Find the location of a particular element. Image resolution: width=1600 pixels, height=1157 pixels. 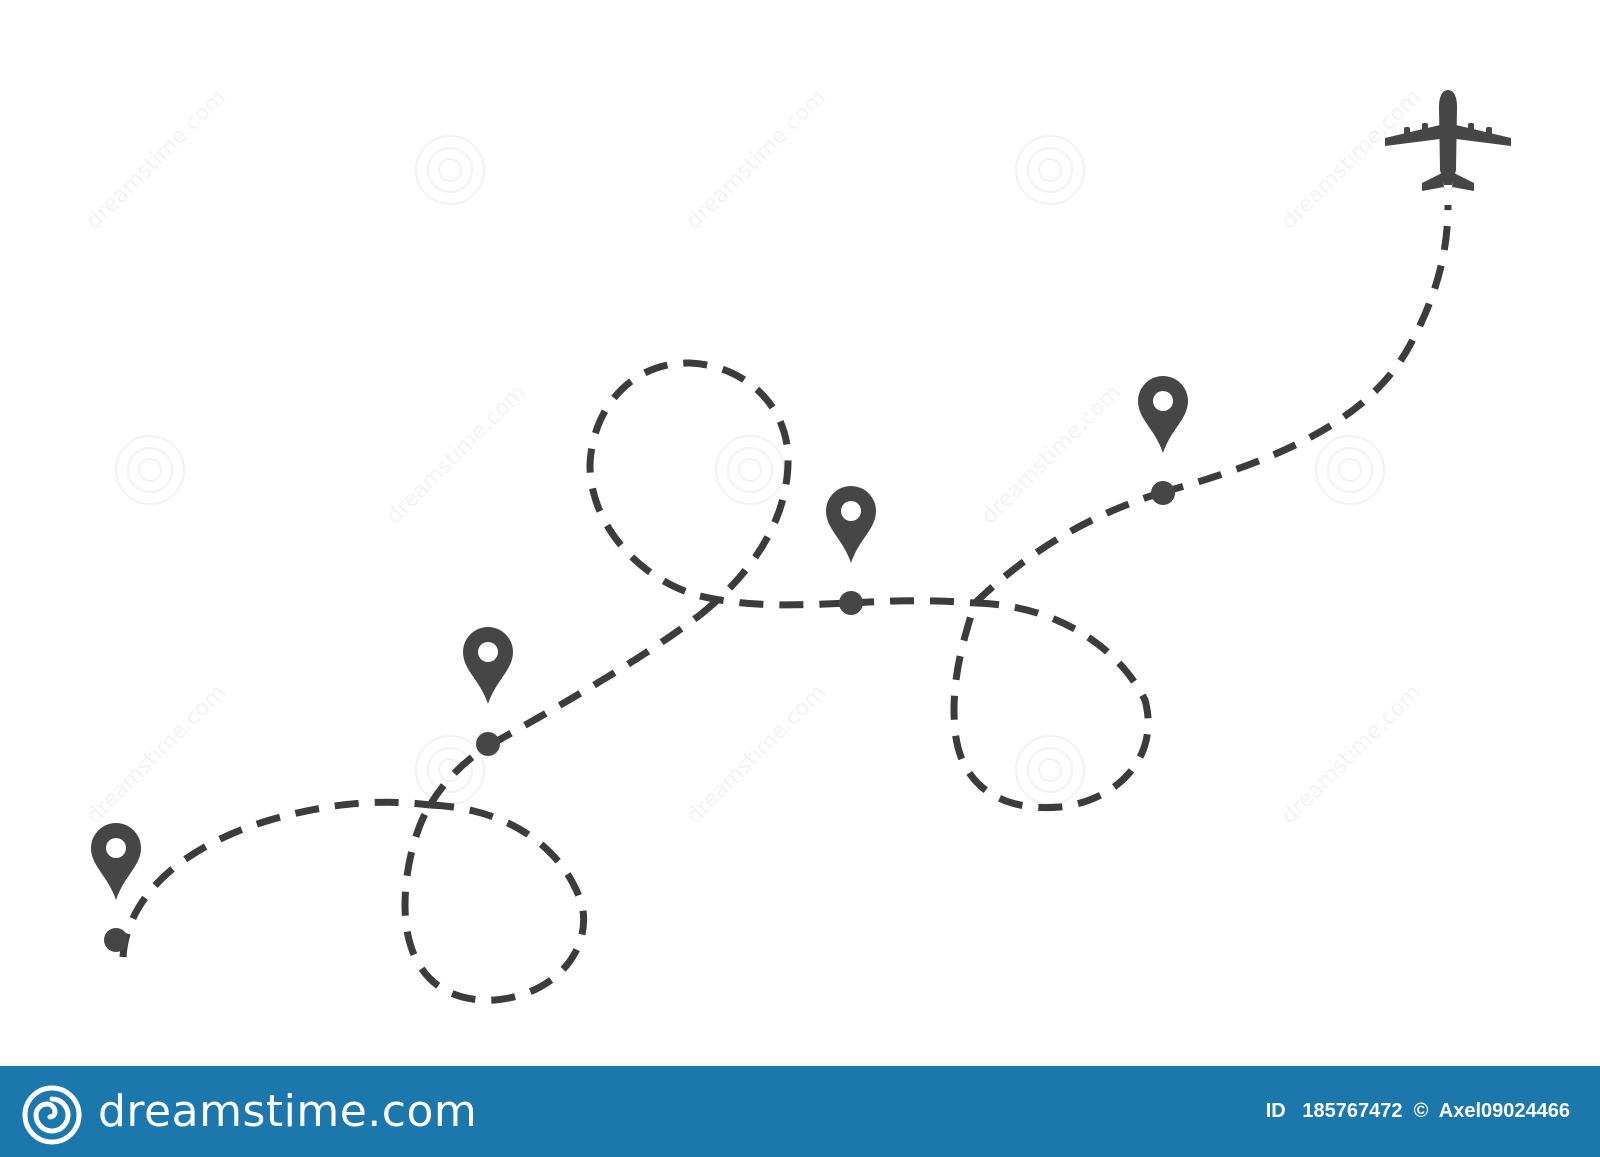

id-number: 185767472 is located at coordinates (1352, 1111).